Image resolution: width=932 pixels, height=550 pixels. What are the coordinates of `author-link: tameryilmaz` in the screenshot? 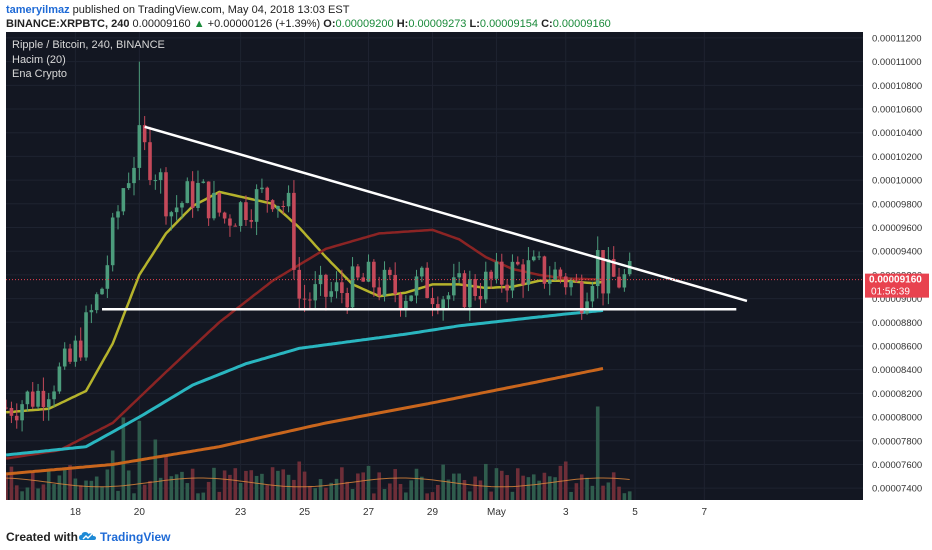 It's located at (38, 10).